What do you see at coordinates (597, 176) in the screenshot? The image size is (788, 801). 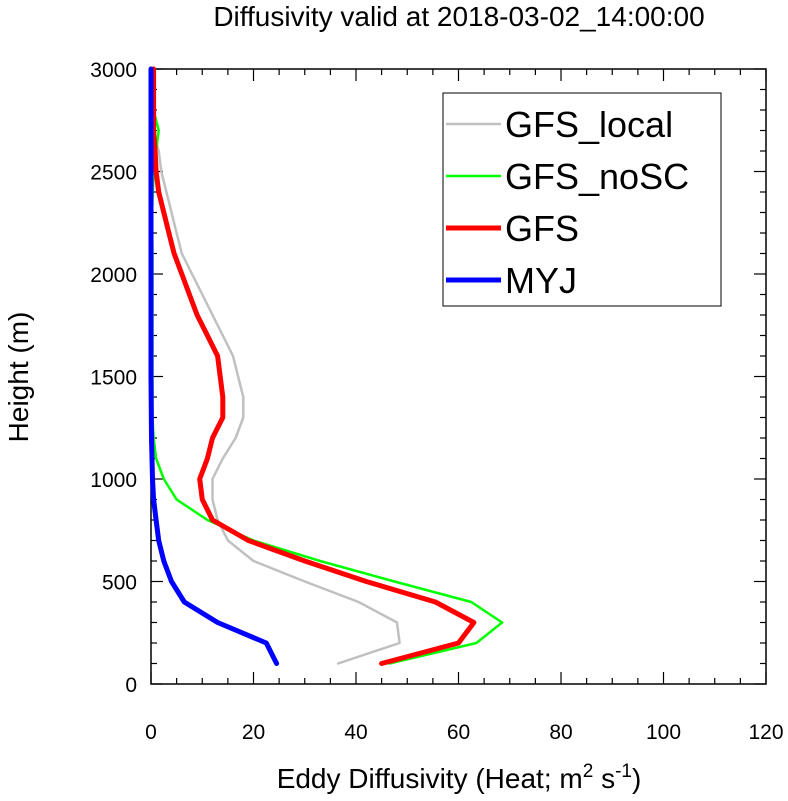 I see `legend-label-gfs-nosc: GFS_noSC` at bounding box center [597, 176].